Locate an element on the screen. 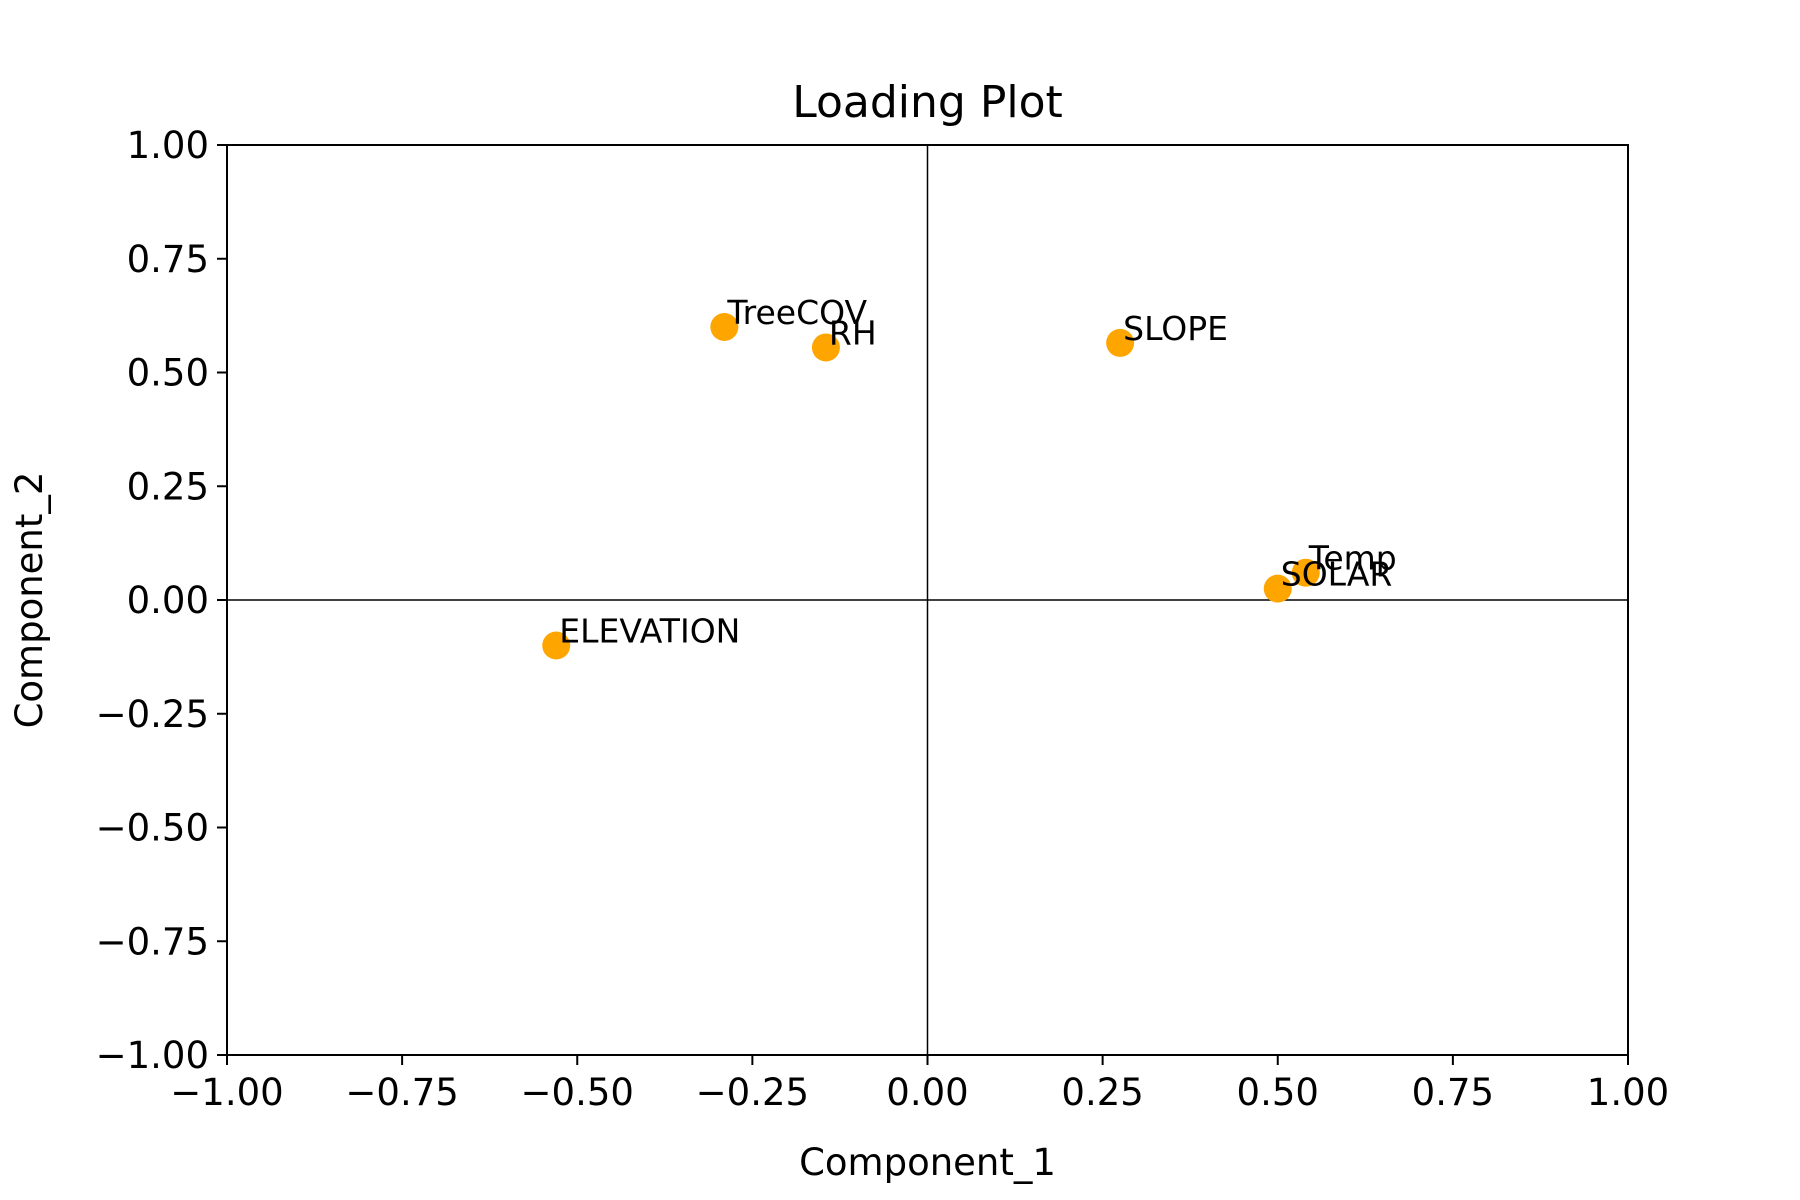 The image size is (1800, 1200). point-label: SOLAR is located at coordinates (1337, 574).